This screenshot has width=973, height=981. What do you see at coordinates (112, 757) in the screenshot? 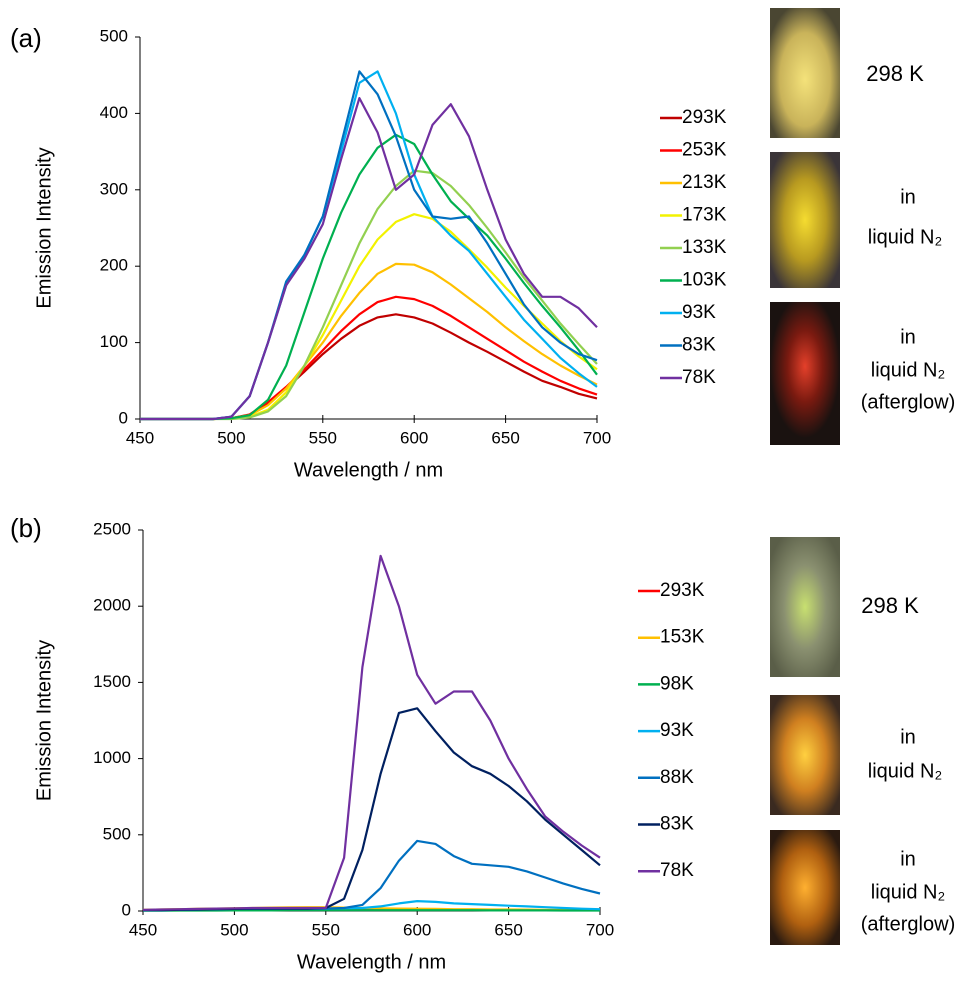
I see `y-tick-label: 1000` at bounding box center [112, 757].